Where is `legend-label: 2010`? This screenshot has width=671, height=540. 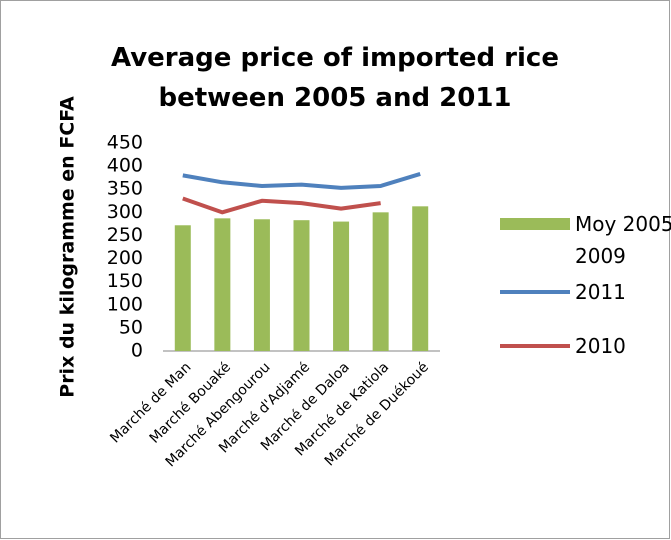
legend-label: 2010 is located at coordinates (600, 346).